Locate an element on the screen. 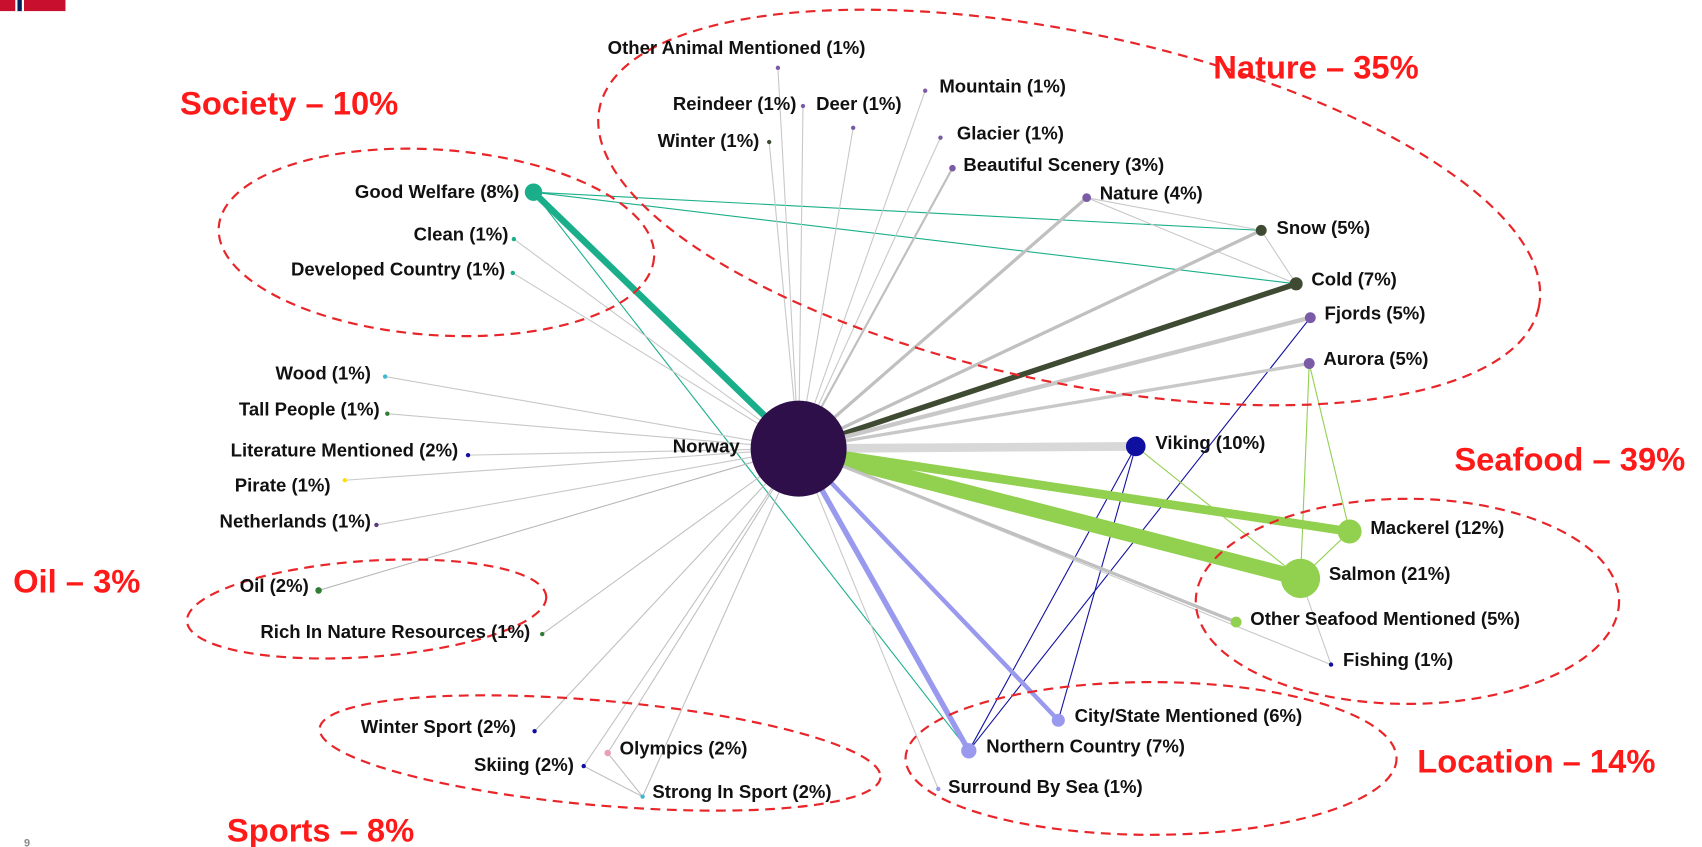  node-label: Glacier (1%) is located at coordinates (1010, 132).